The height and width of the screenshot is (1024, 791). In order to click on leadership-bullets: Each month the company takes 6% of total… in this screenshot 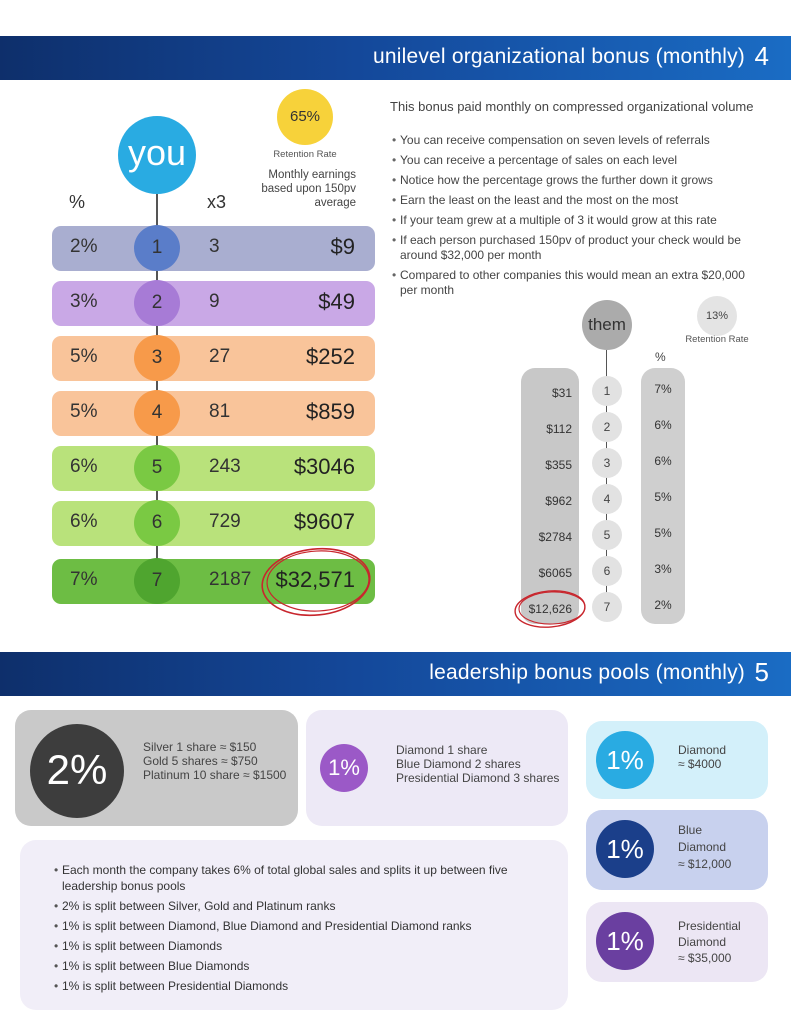, I will do `click(304, 930)`.